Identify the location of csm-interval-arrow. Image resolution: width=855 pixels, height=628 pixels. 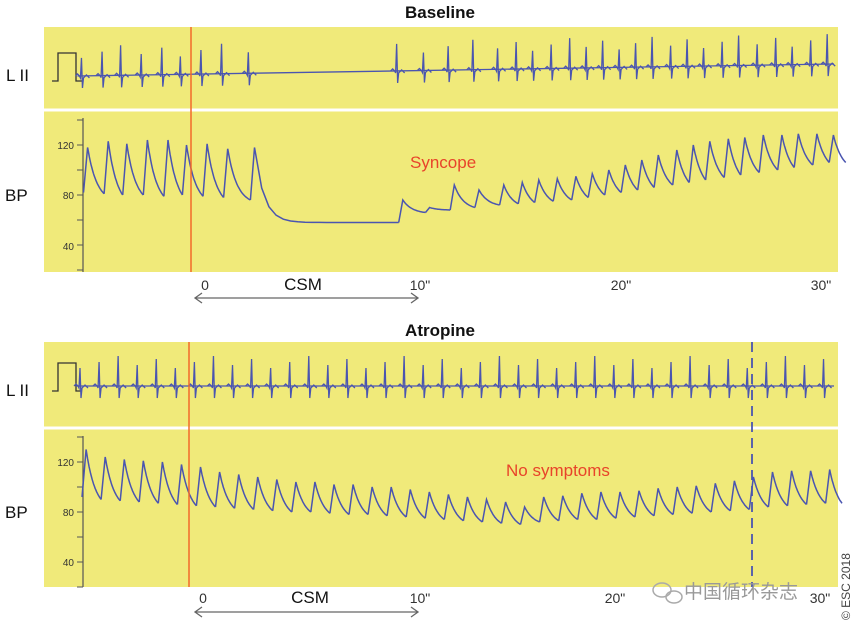
(306, 298).